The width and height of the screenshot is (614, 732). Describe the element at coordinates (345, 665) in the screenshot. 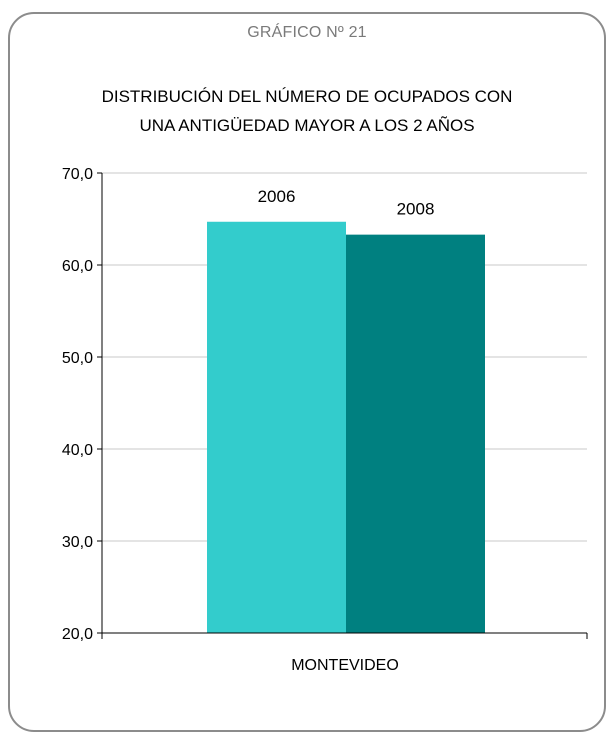

I see `x-category-label: MONTEVIDEO` at that location.